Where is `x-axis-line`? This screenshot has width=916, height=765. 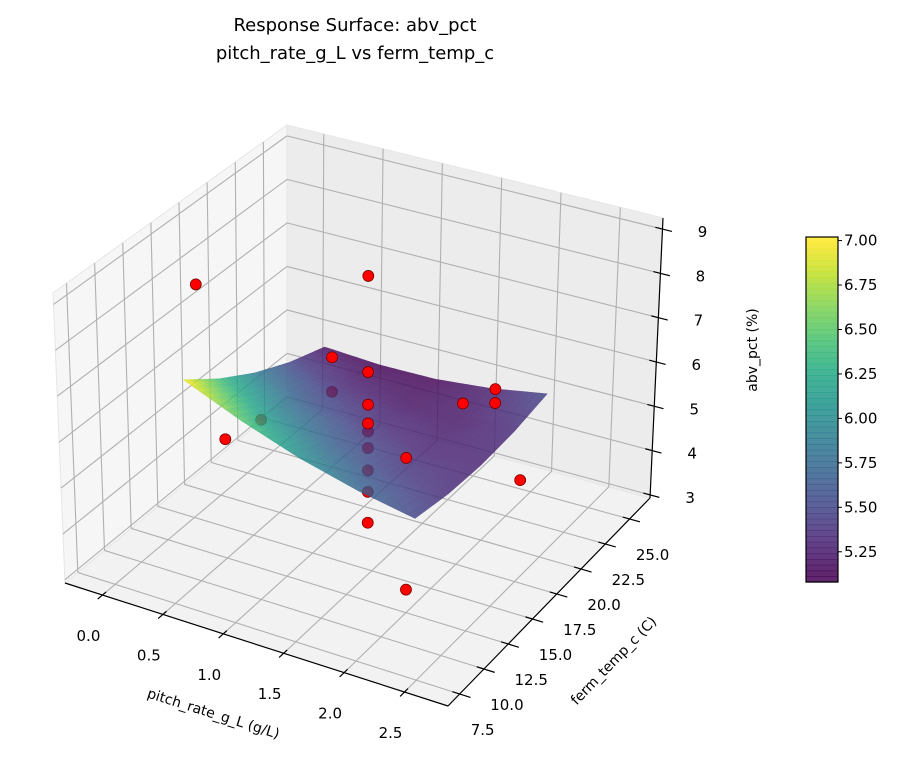 x-axis-line is located at coordinates (256, 644).